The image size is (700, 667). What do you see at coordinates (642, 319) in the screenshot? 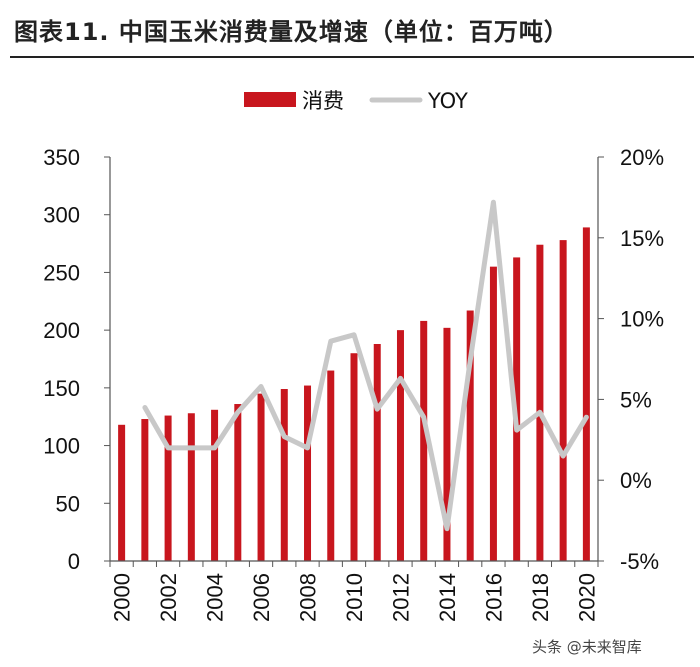
I see `y-right-tick-label: 10%` at bounding box center [642, 319].